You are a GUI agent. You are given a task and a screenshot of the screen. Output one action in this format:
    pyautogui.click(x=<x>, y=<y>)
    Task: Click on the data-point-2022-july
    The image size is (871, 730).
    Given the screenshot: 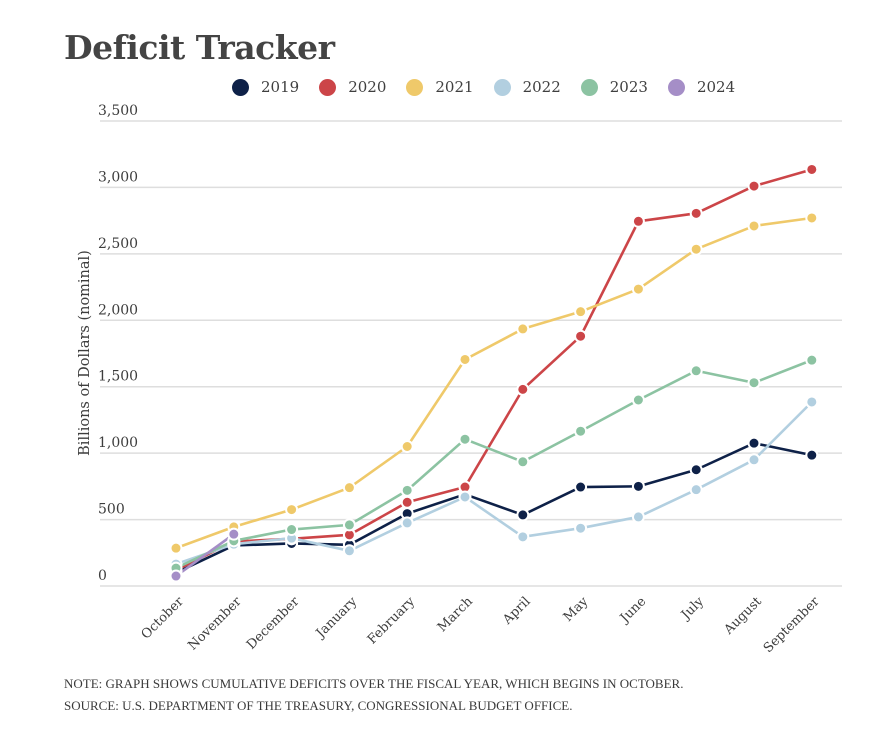 What is the action you would take?
    pyautogui.click(x=696, y=490)
    